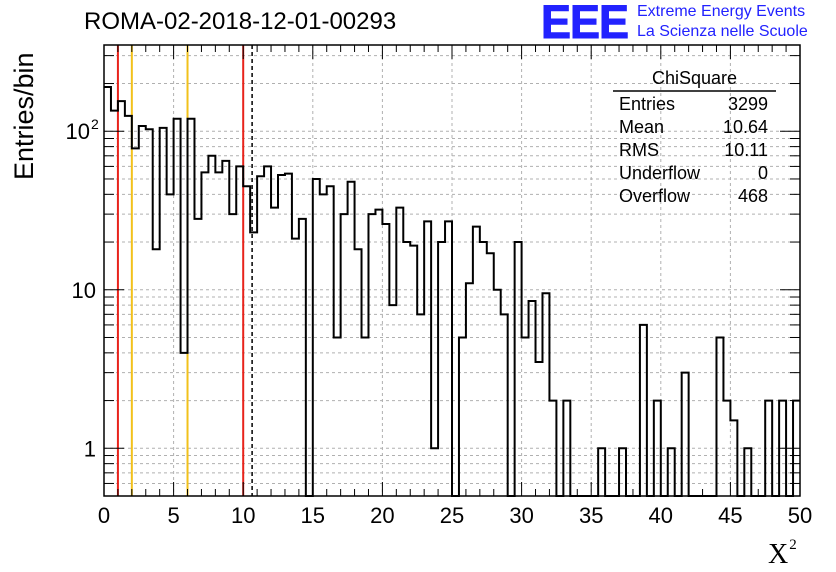 Image resolution: width=836 pixels, height=572 pixels. Describe the element at coordinates (173, 515) in the screenshot. I see `x-tick-label: 5` at that location.